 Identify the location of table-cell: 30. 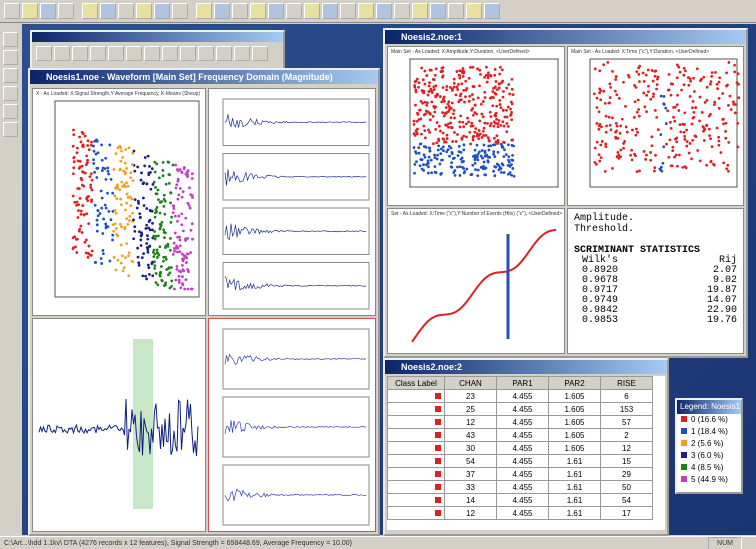
(470, 448).